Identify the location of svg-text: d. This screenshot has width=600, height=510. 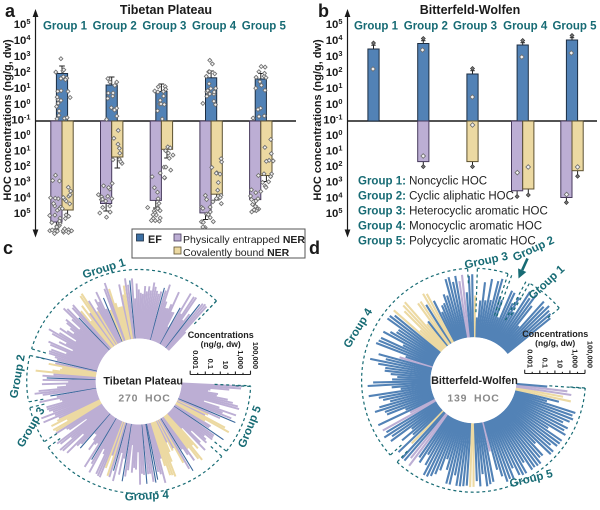
(314, 248).